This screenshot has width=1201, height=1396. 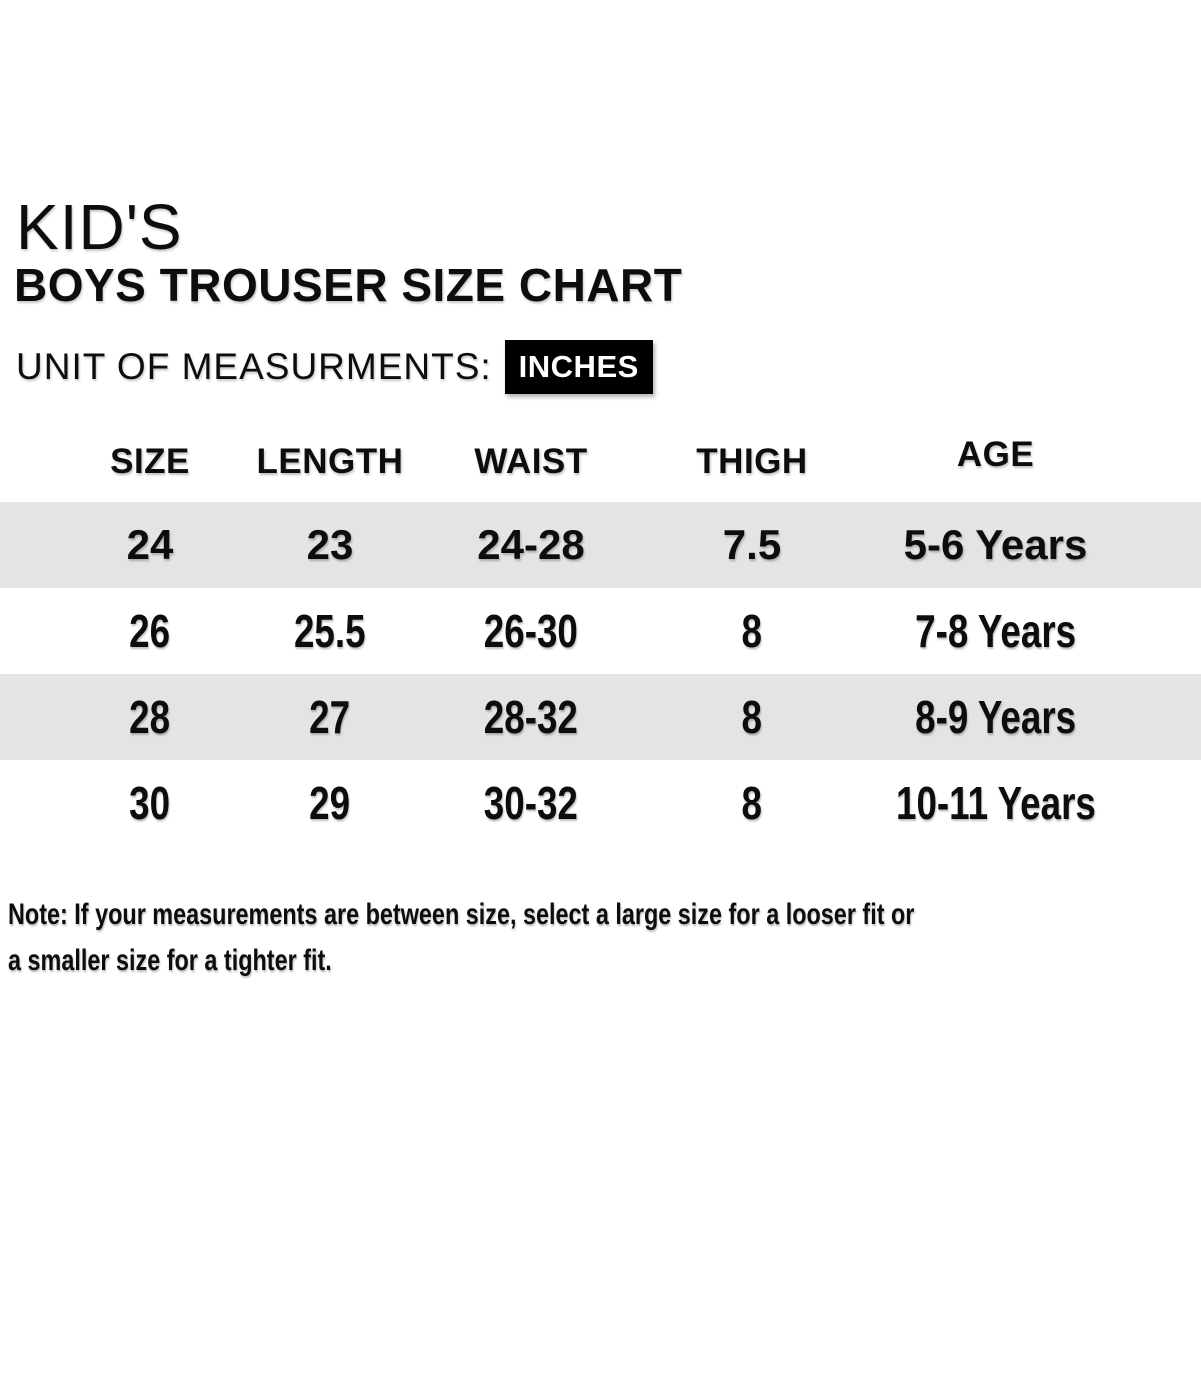 I want to click on column-header-label: LENGTH, so click(x=330, y=461).